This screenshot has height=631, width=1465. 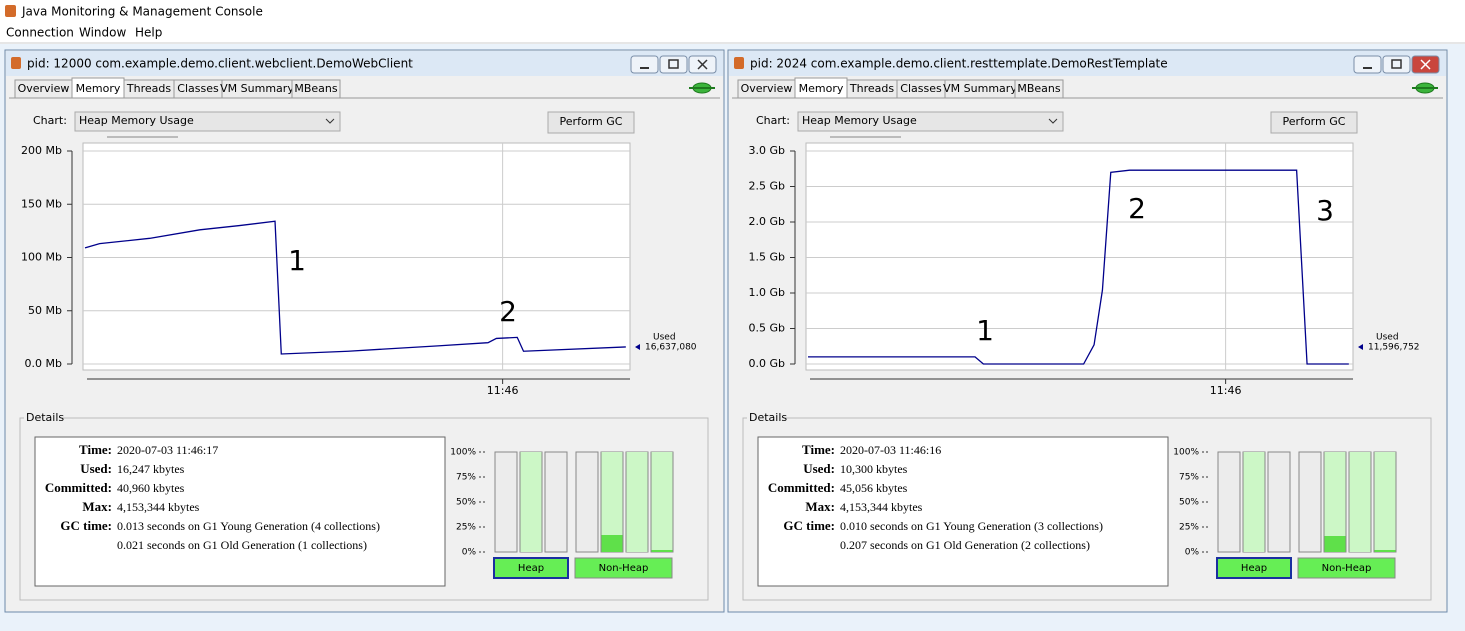 I want to click on app-icon, so click(x=10, y=11).